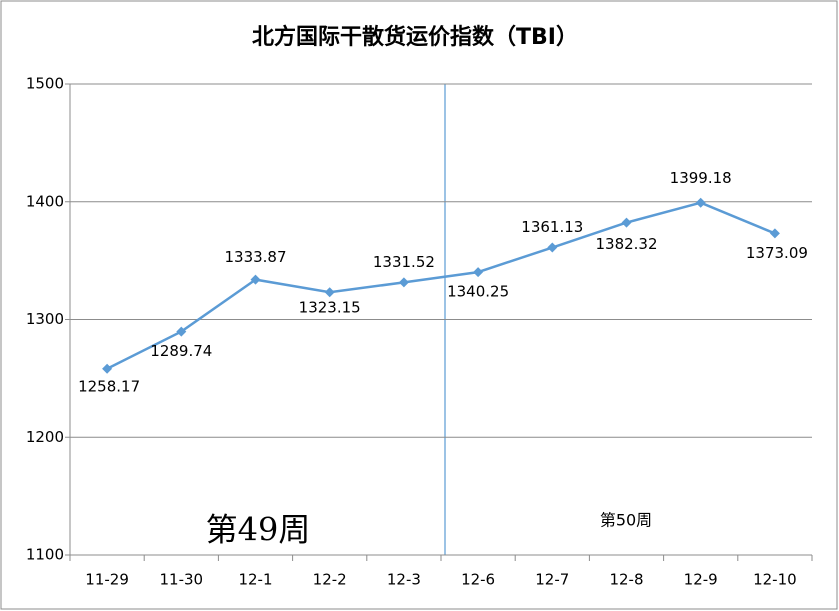  Describe the element at coordinates (45, 437) in the screenshot. I see `y-tick-label: 1200` at that location.